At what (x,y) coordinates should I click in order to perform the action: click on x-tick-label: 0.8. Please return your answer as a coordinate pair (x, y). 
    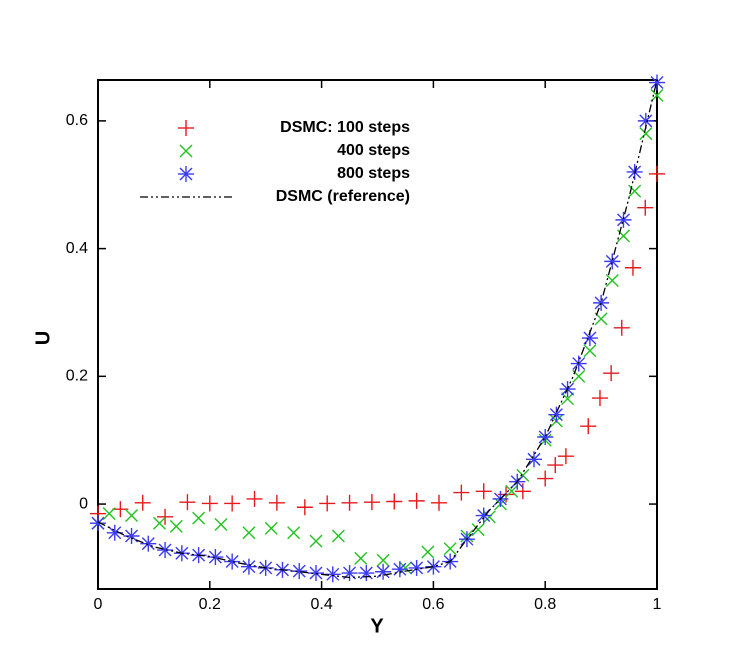
    Looking at the image, I should click on (545, 604).